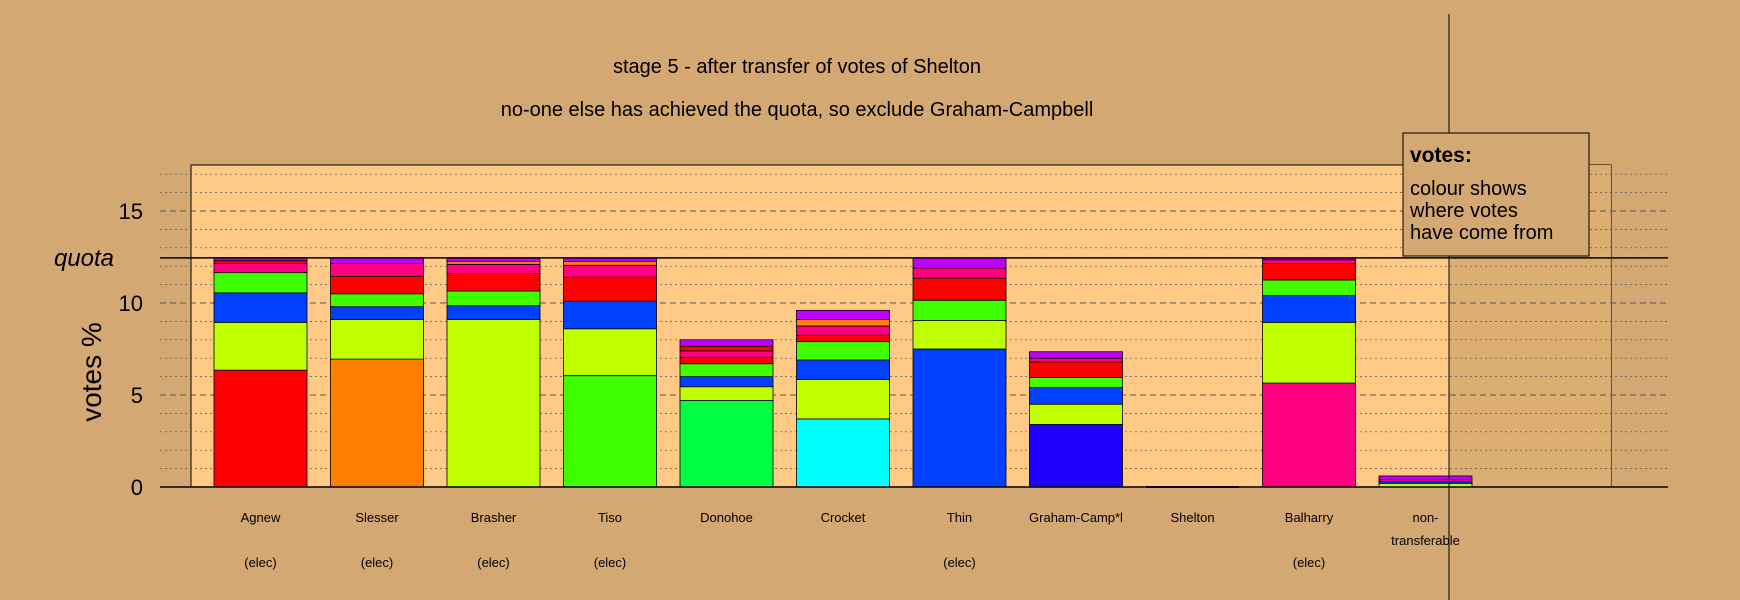 The width and height of the screenshot is (1740, 600). Describe the element at coordinates (1309, 517) in the screenshot. I see `x-category-label: Balharry` at that location.